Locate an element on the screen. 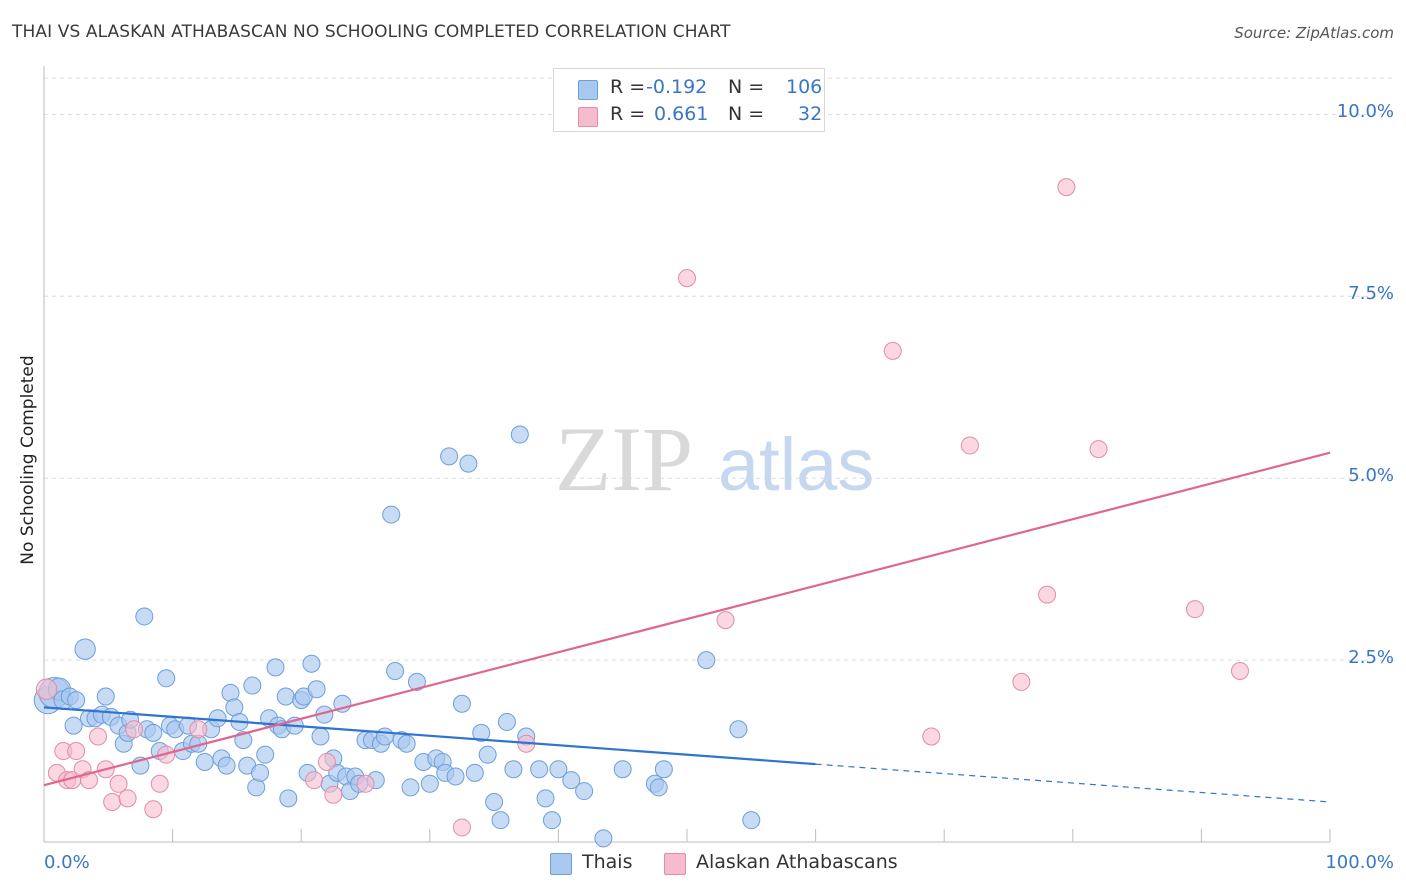 This screenshot has width=1406, height=892. y-tick-label: 7.5% is located at coordinates (1371, 294).